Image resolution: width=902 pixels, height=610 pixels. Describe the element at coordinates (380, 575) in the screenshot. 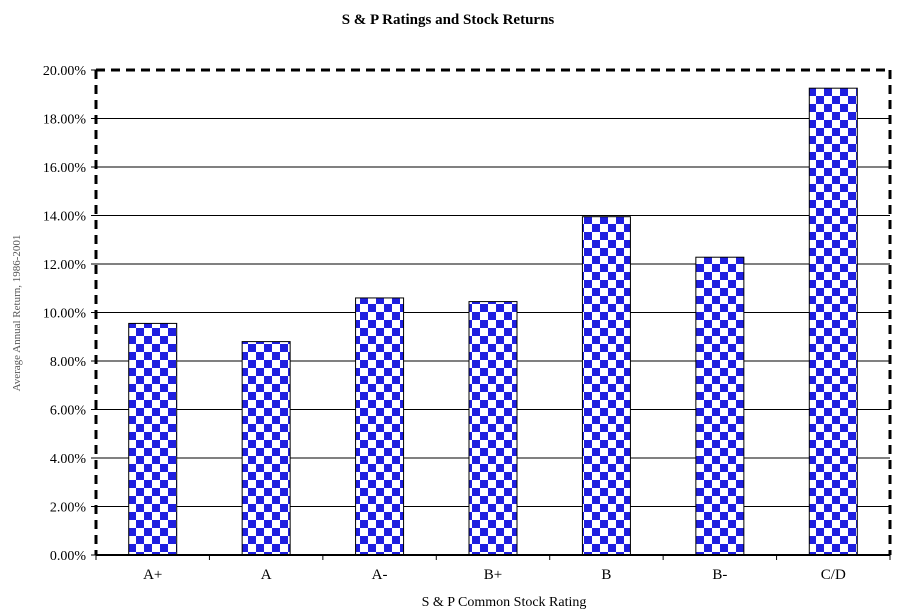

I see `x-tick-label: A-` at that location.